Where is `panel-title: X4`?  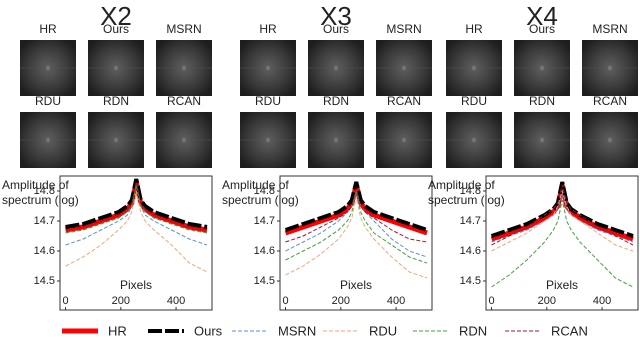 panel-title: X4 is located at coordinates (542, 16).